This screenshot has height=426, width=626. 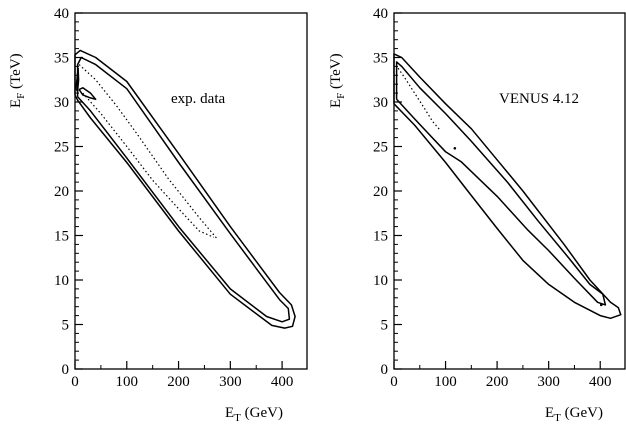 What do you see at coordinates (77, 80) in the screenshot?
I see `contour-core-left` at bounding box center [77, 80].